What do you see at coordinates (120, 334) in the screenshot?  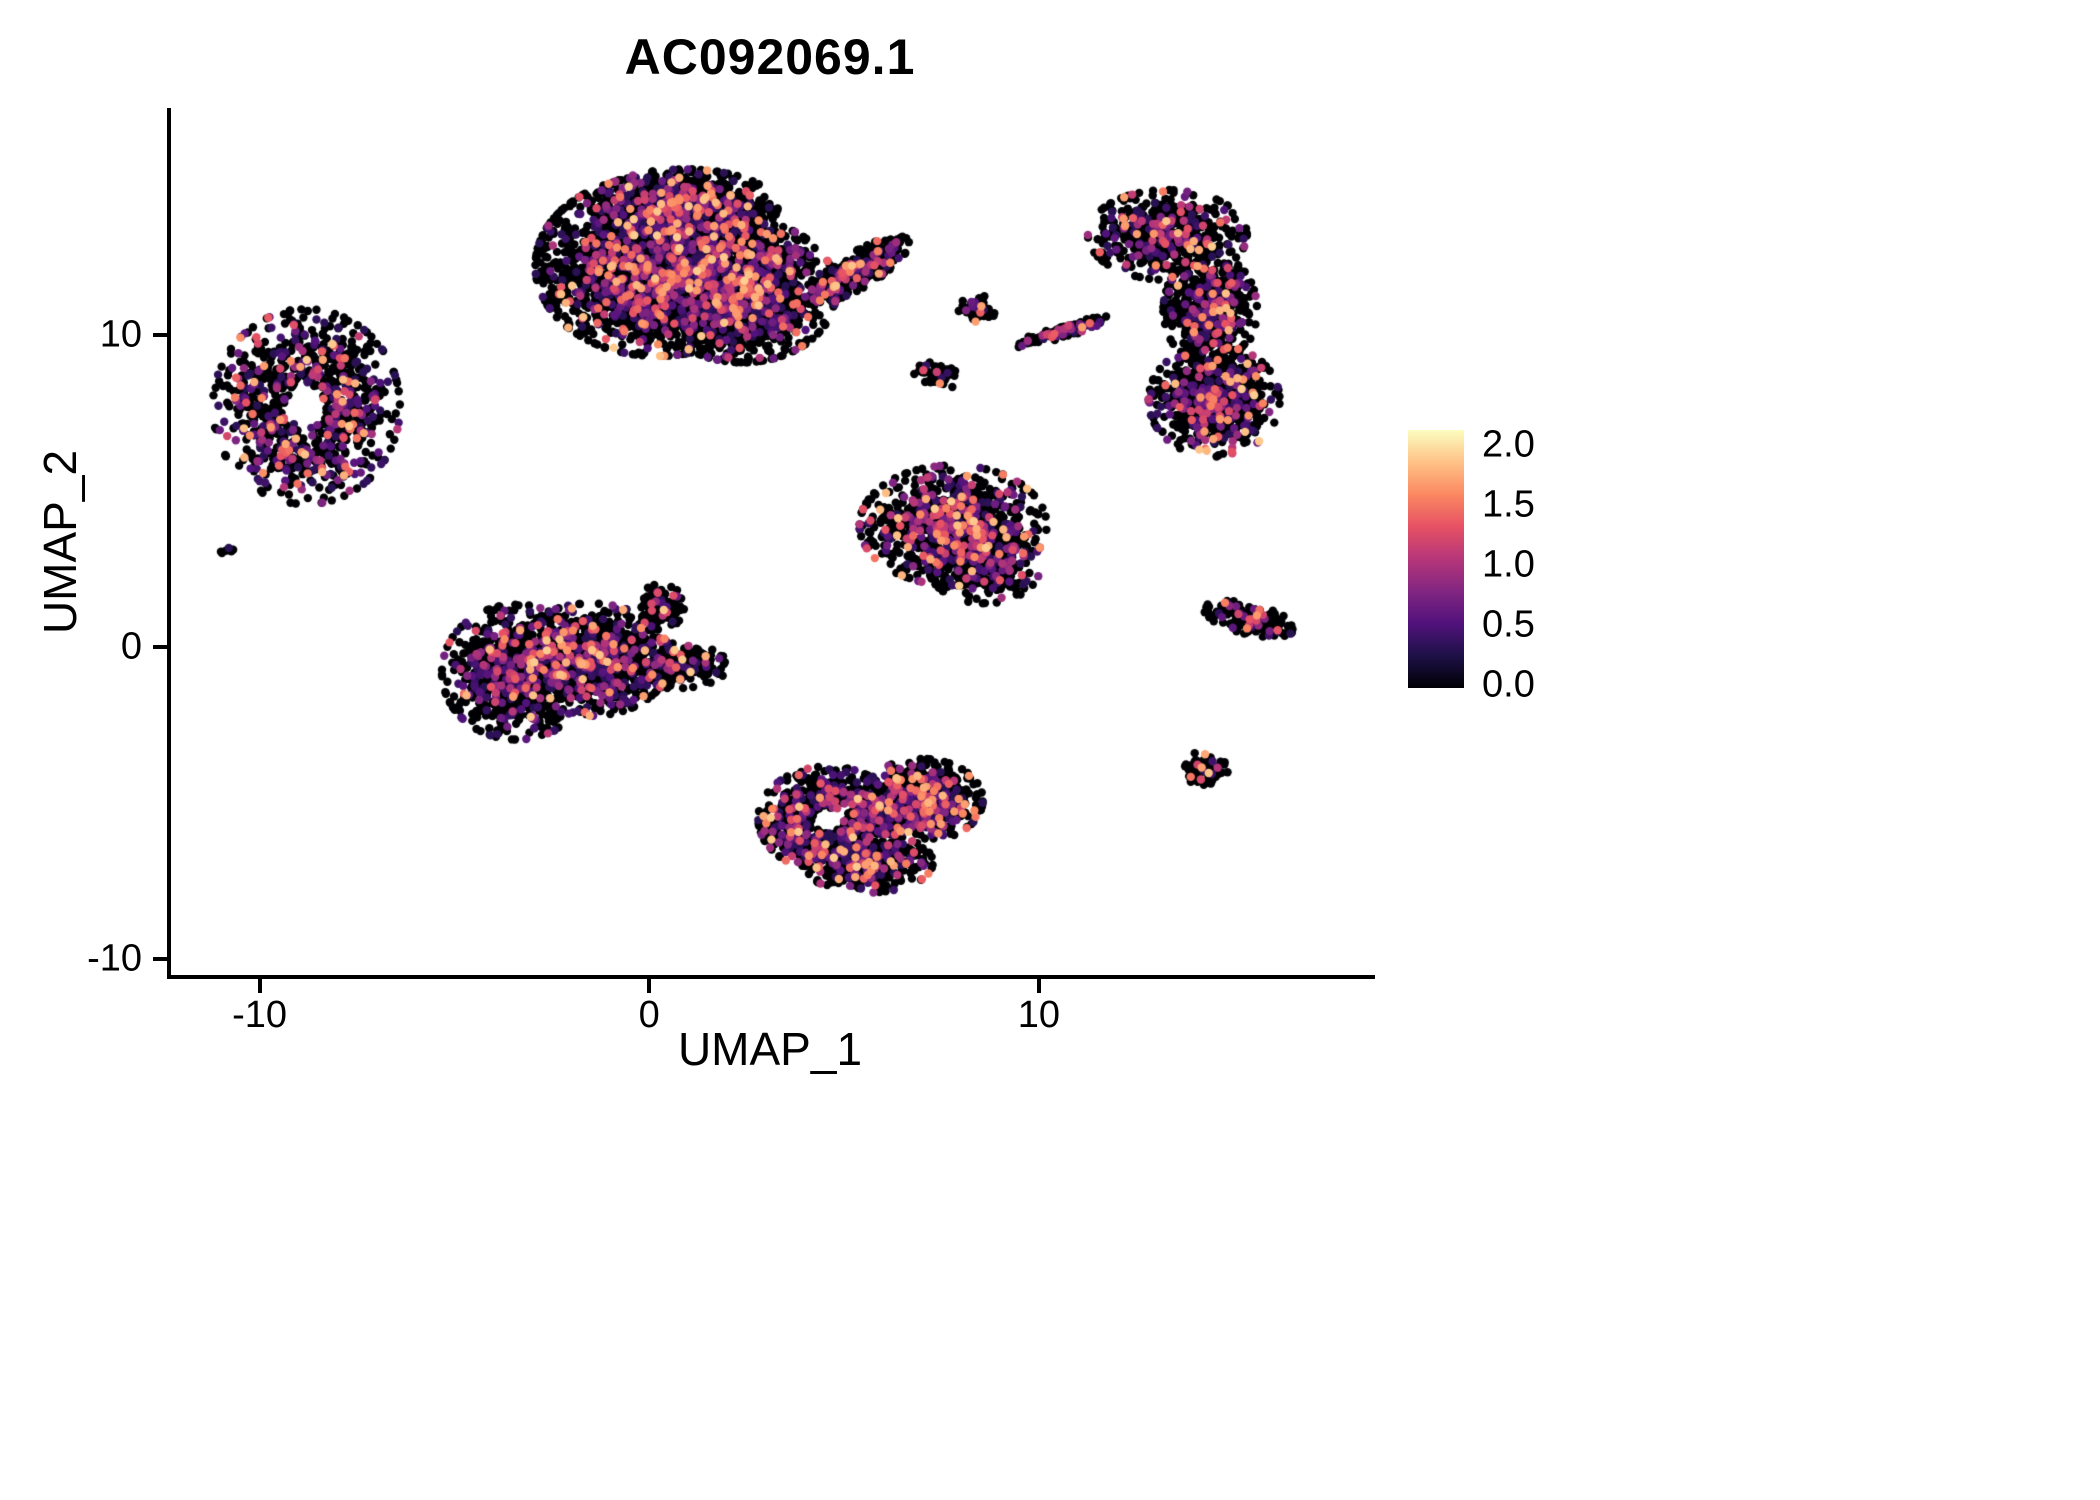 I see `y-tick-label: 10` at bounding box center [120, 334].